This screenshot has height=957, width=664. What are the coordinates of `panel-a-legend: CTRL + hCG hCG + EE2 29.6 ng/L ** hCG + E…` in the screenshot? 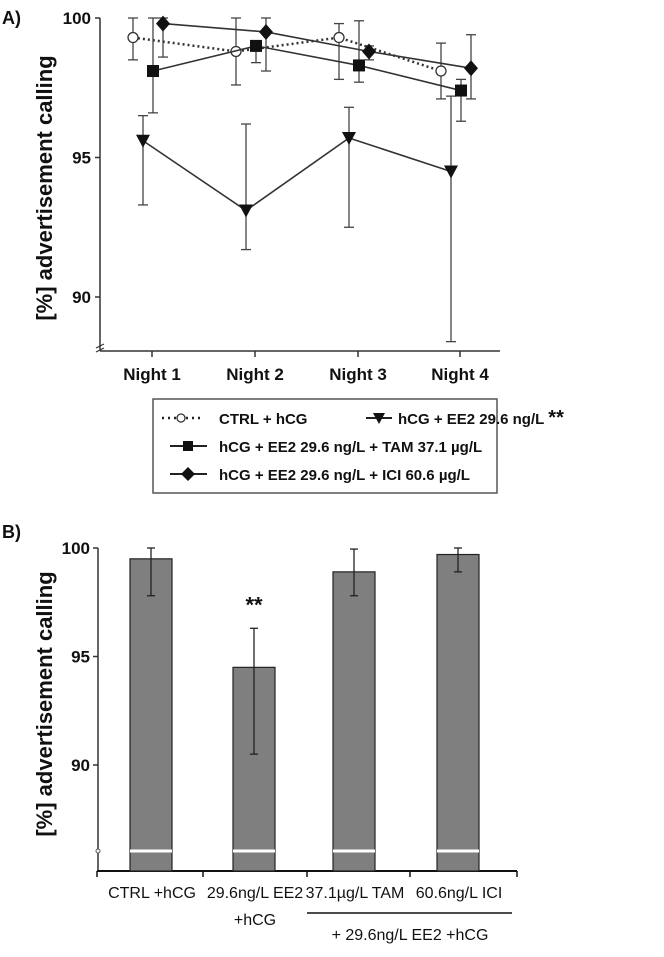 It's located at (358, 446).